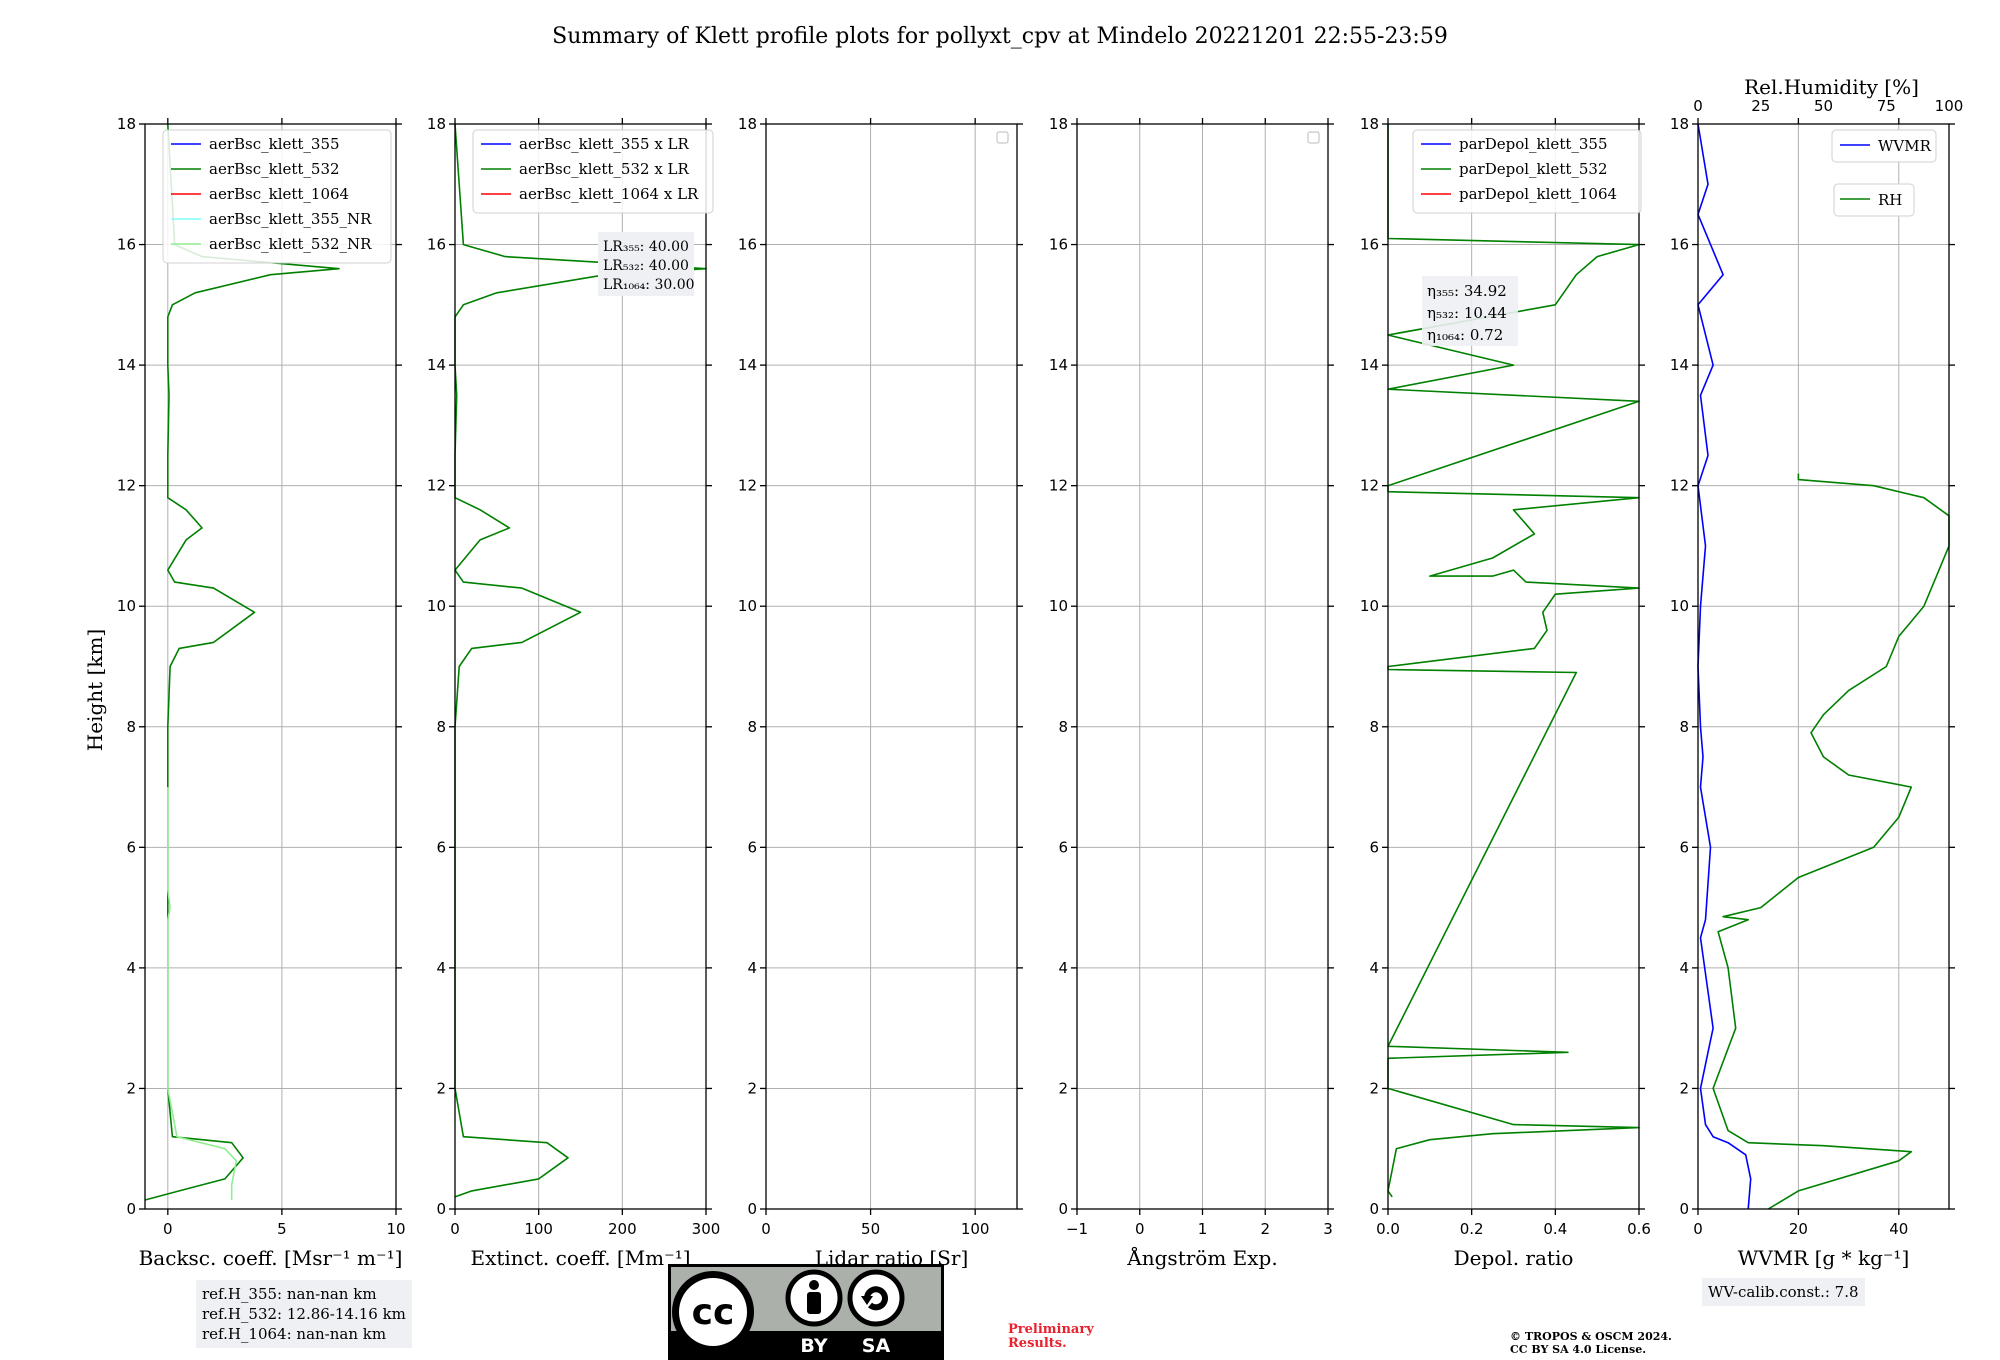  Describe the element at coordinates (304, 1314) in the screenshot. I see `ref-line-532: ref.H_532: 12.86-14.16 km` at that location.